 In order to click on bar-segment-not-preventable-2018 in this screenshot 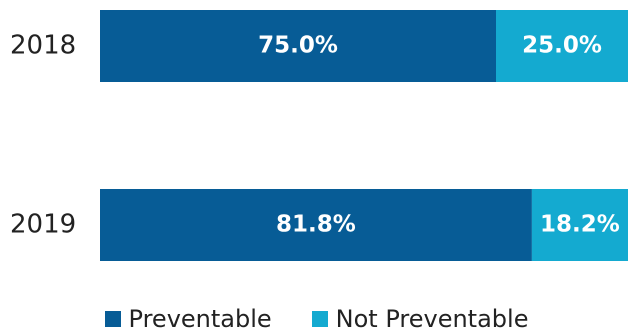, I will do `click(562, 46)`.